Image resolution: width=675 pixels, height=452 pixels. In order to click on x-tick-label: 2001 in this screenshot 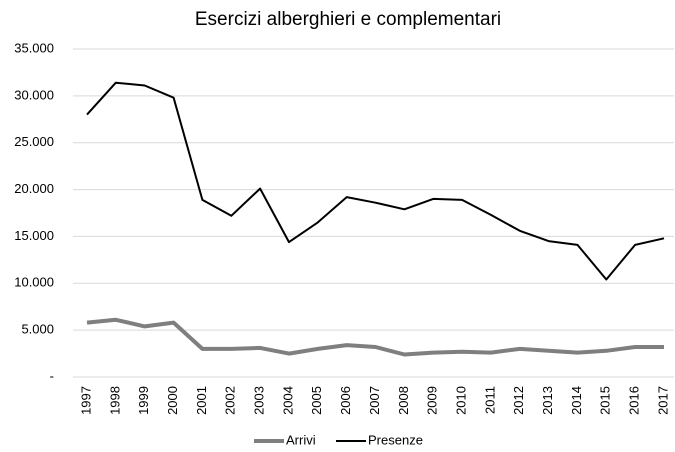, I will do `click(201, 400)`.